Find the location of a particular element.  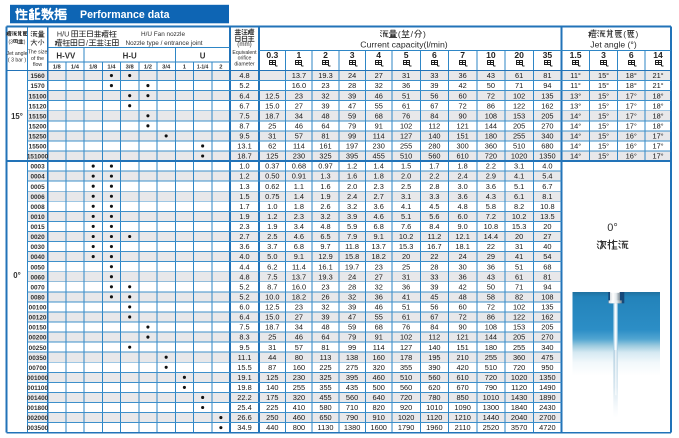

svg-text: 4.0 is located at coordinates (244, 256).